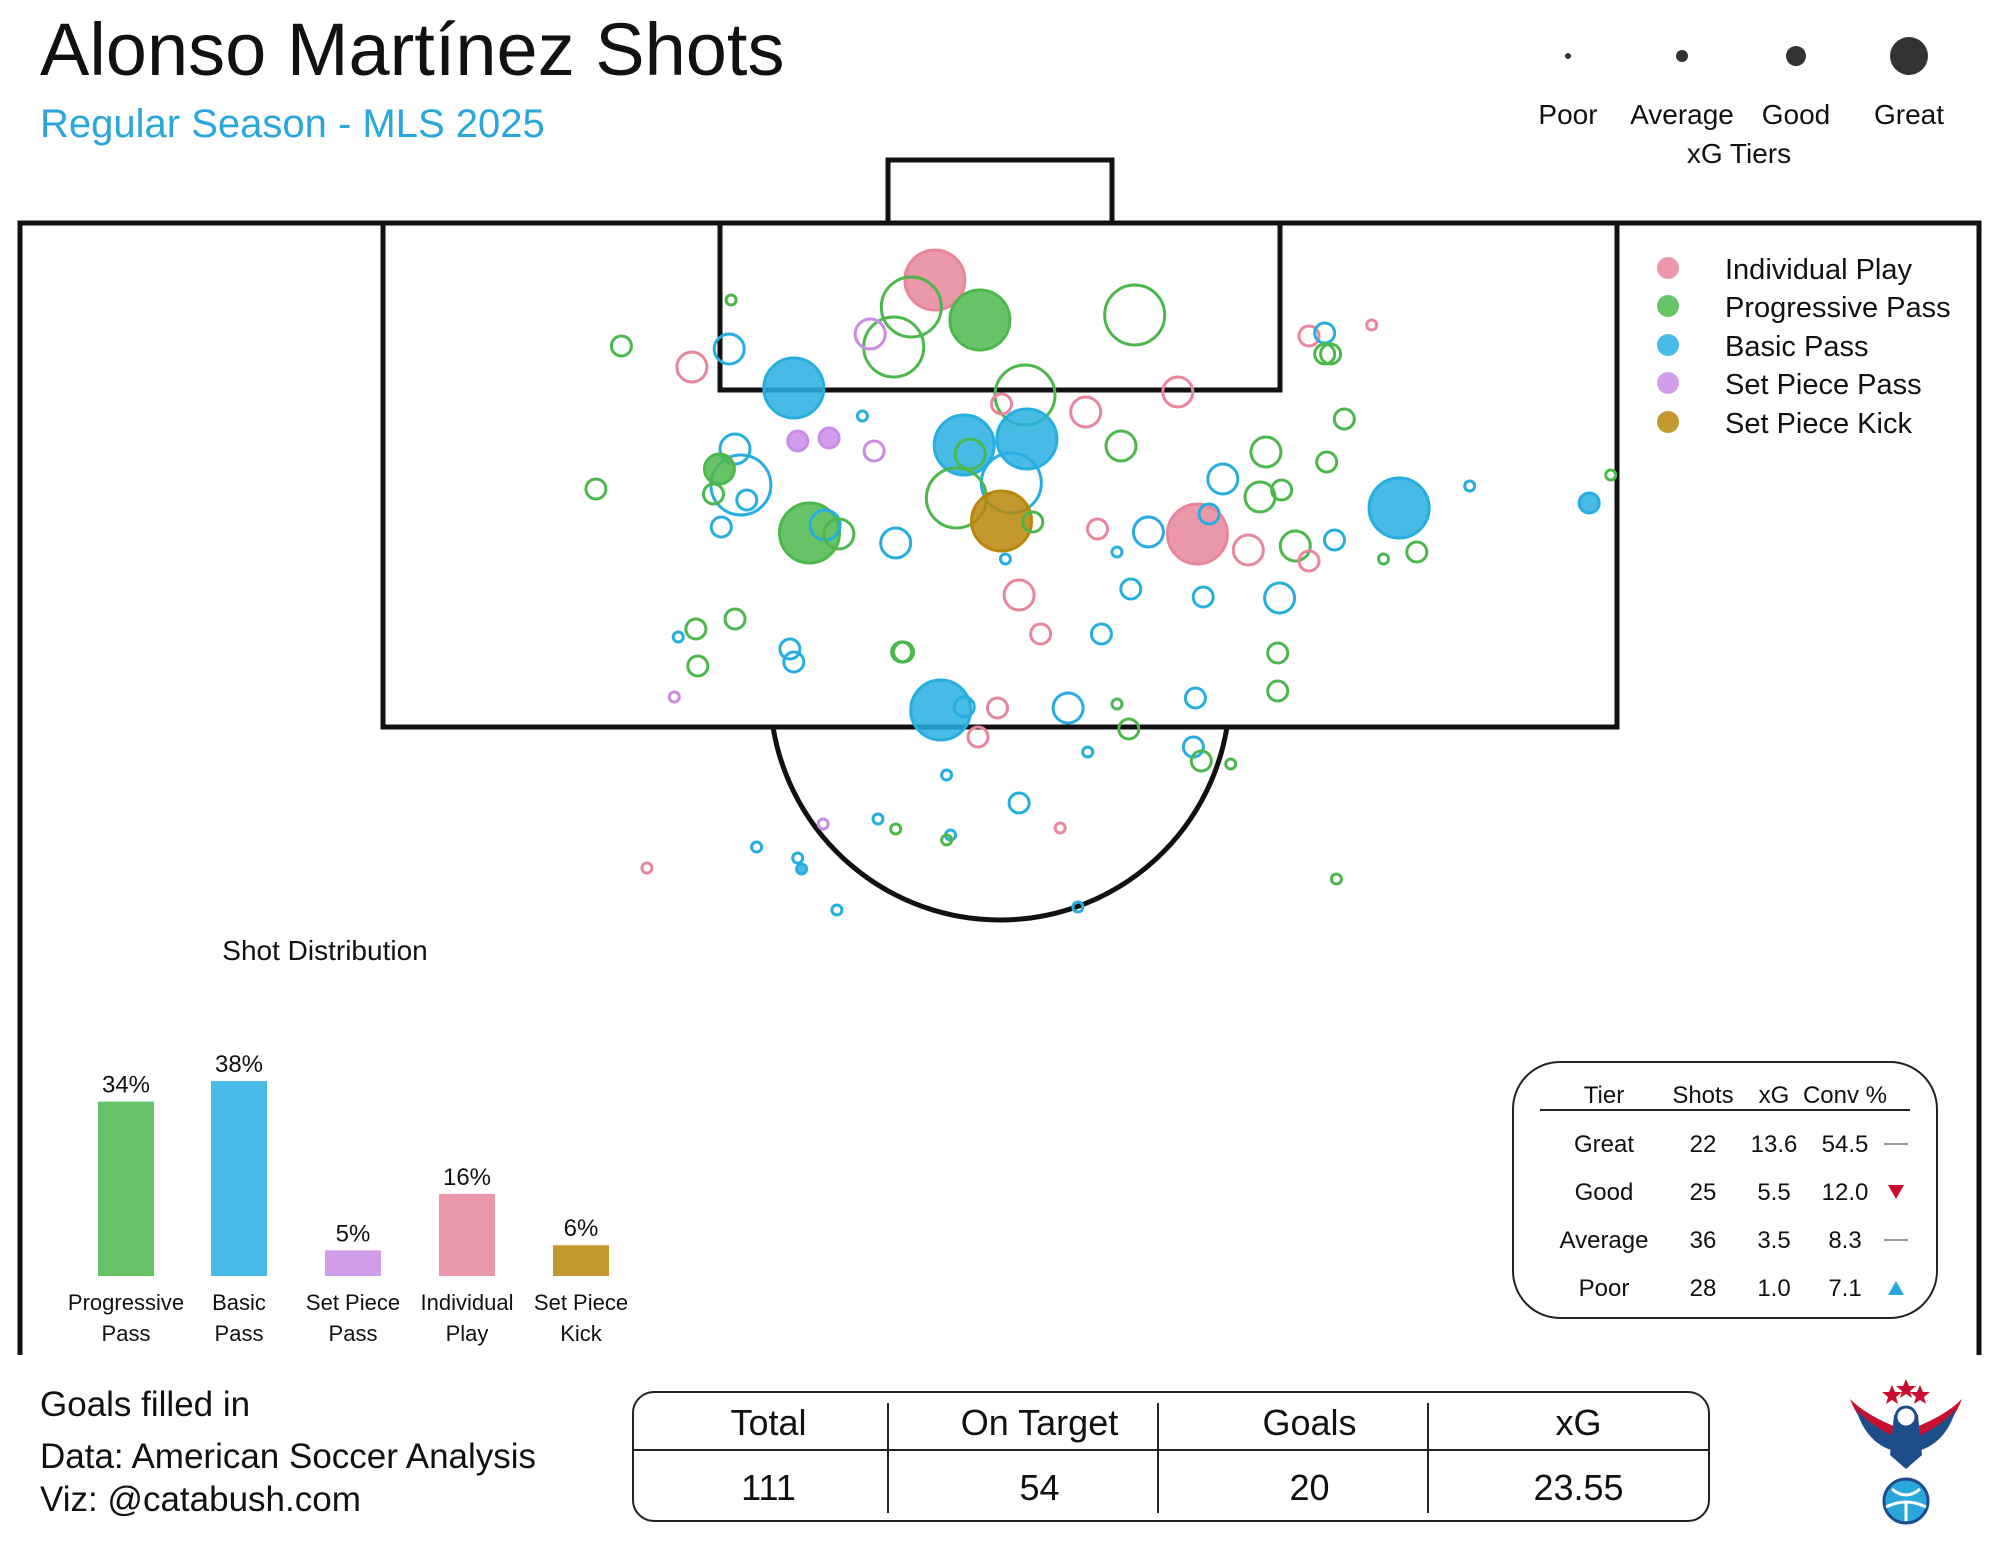 Image resolution: width=1999 pixels, height=1543 pixels. I want to click on logo-ball-lines, so click(1906, 1504).